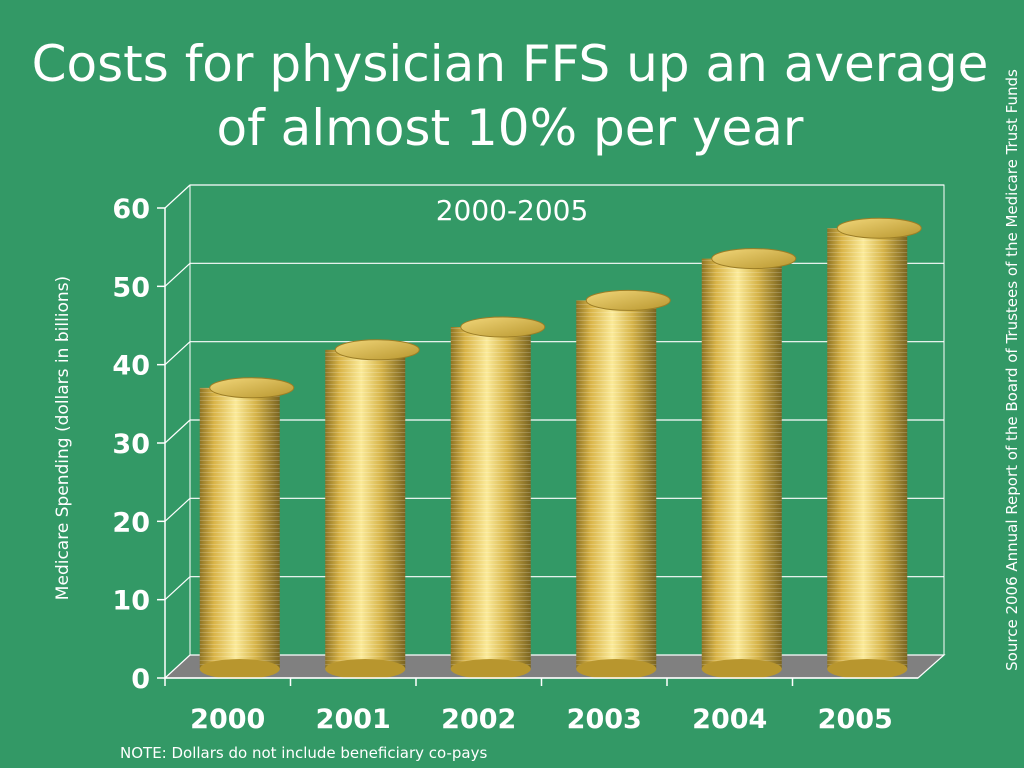 This screenshot has height=768, width=1024. What do you see at coordinates (131, 366) in the screenshot?
I see `y-tick-label: 40` at bounding box center [131, 366].